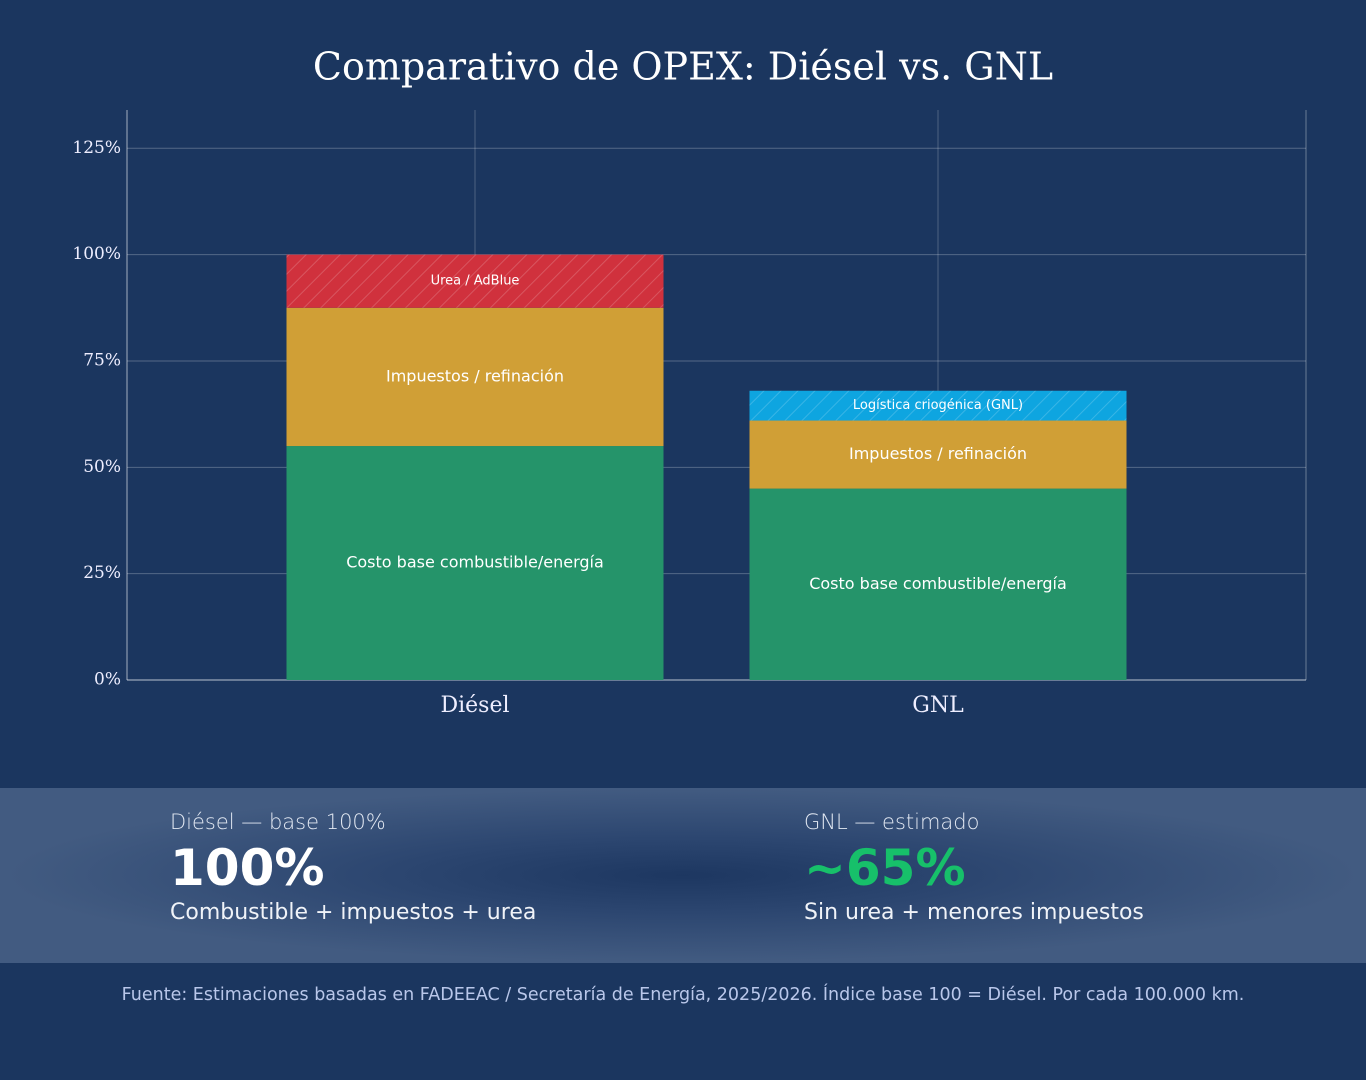 The image size is (1366, 1080). Describe the element at coordinates (96, 254) in the screenshot. I see `y-tick-label: 100%` at that location.